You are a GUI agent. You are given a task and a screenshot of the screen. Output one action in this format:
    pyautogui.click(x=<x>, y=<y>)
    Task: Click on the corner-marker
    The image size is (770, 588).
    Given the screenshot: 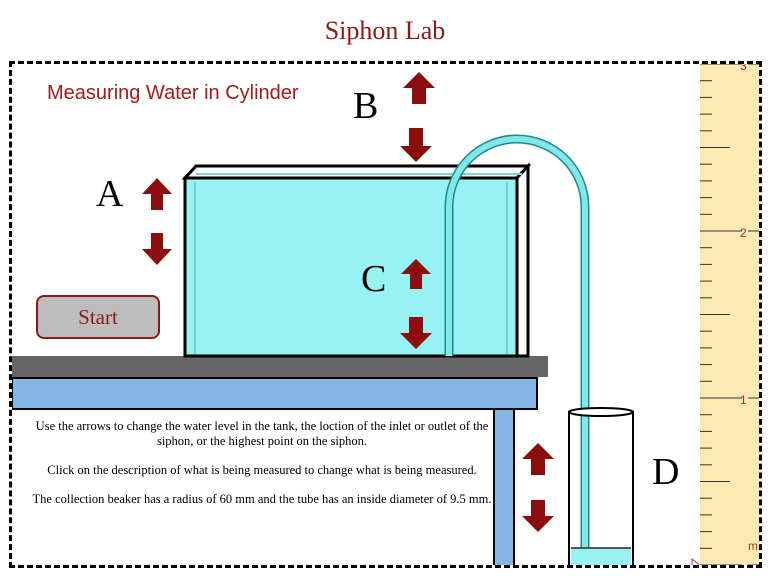 What is the action you would take?
    pyautogui.click(x=696, y=561)
    